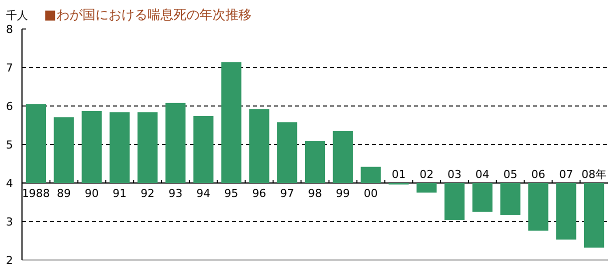 Image resolution: width=614 pixels, height=276 pixels. What do you see at coordinates (91, 193) in the screenshot?
I see `x-tick-label: 90` at bounding box center [91, 193].